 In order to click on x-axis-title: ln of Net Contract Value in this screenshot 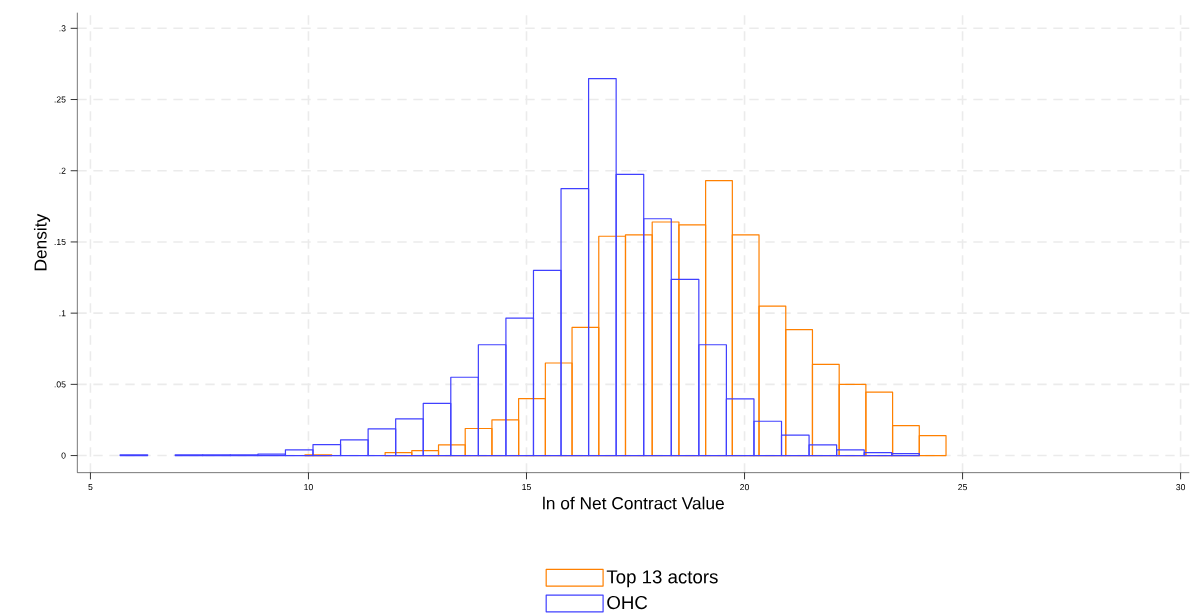, I will do `click(633, 503)`.